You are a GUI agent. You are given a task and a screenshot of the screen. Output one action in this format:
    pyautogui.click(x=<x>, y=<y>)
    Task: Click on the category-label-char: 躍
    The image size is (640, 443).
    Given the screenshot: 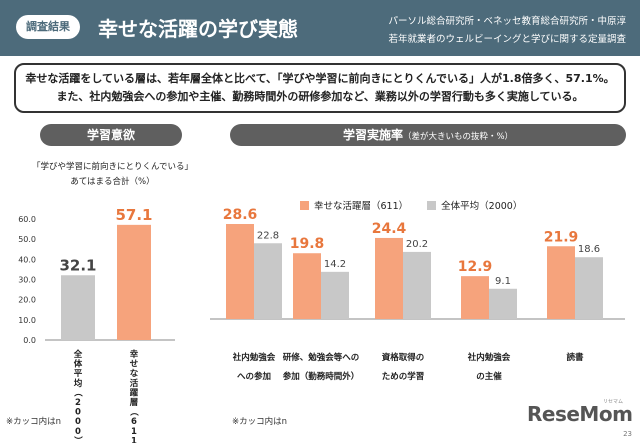 What is the action you would take?
    pyautogui.click(x=134, y=392)
    